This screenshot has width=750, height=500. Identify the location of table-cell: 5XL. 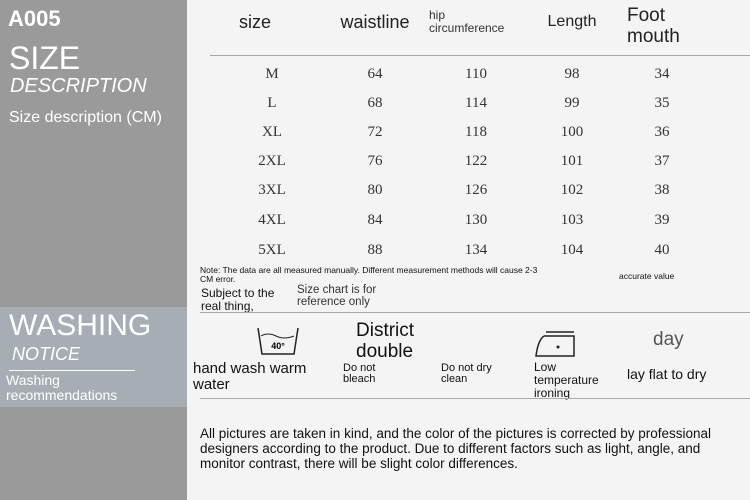
(272, 250).